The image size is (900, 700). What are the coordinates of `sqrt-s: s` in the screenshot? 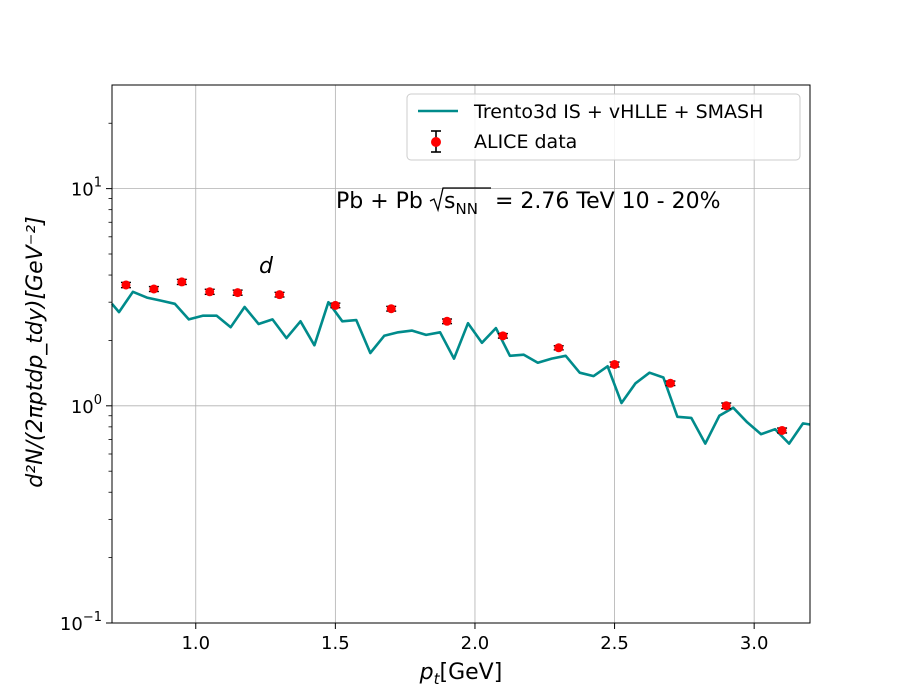 It's located at (449, 201).